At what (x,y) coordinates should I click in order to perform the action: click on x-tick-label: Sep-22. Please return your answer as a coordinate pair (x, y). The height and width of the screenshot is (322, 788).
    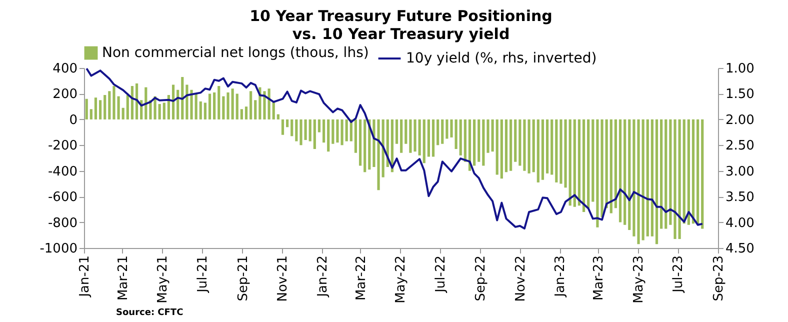
    Looking at the image, I should click on (481, 279).